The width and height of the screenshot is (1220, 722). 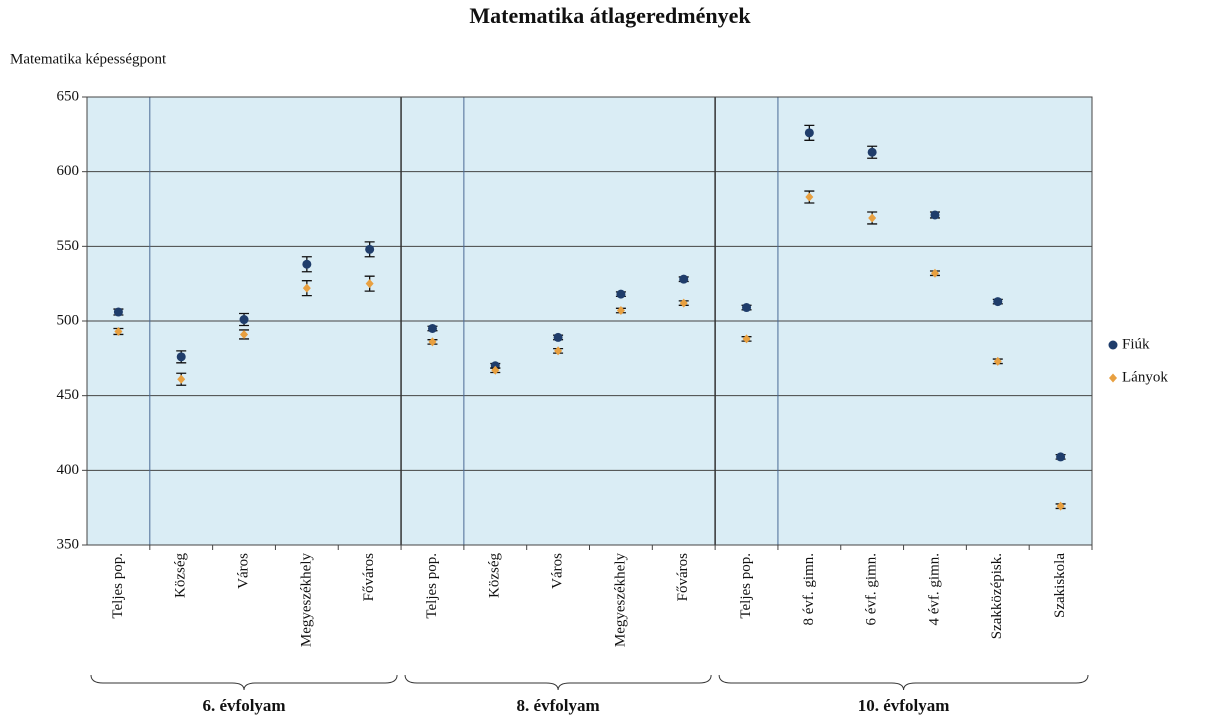 What do you see at coordinates (997, 596) in the screenshot?
I see `x-tick-label: Szakközépisk.` at bounding box center [997, 596].